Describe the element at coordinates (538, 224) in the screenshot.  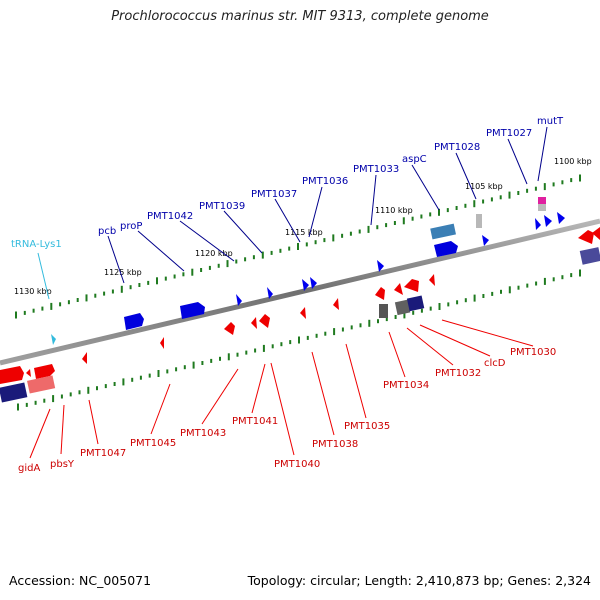
I see `gene-PMT1027-arrow` at that location.